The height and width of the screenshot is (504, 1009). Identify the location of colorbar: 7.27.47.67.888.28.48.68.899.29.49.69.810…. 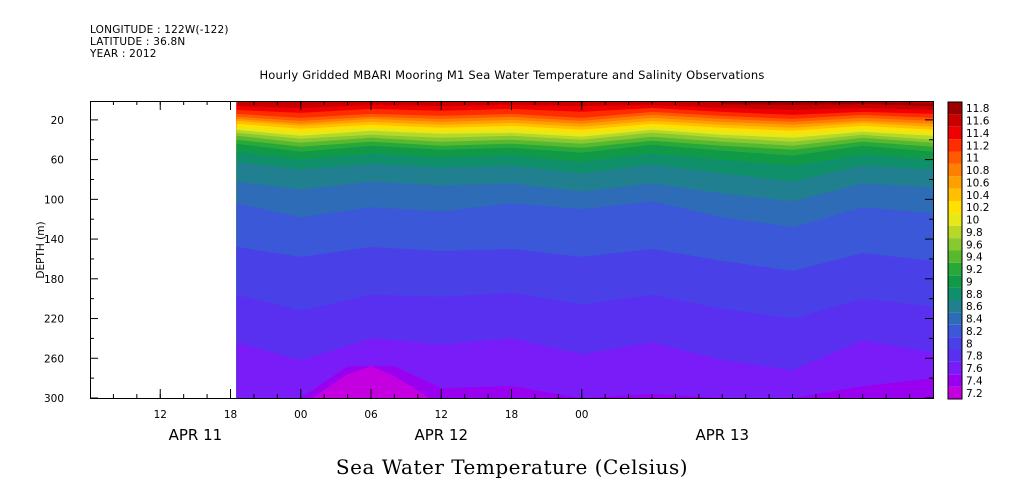
(968, 250).